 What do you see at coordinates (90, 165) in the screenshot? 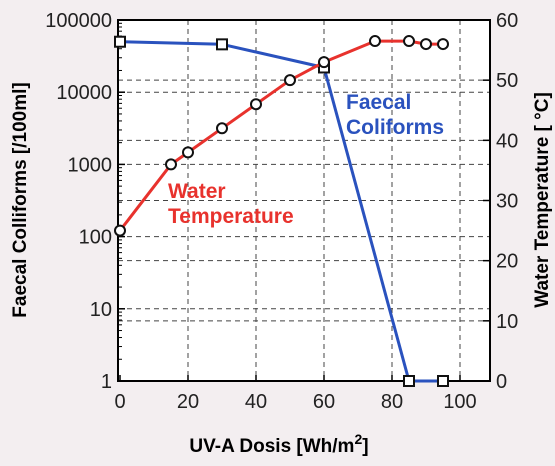
I see `y-left-tick-label: 1000` at bounding box center [90, 165].